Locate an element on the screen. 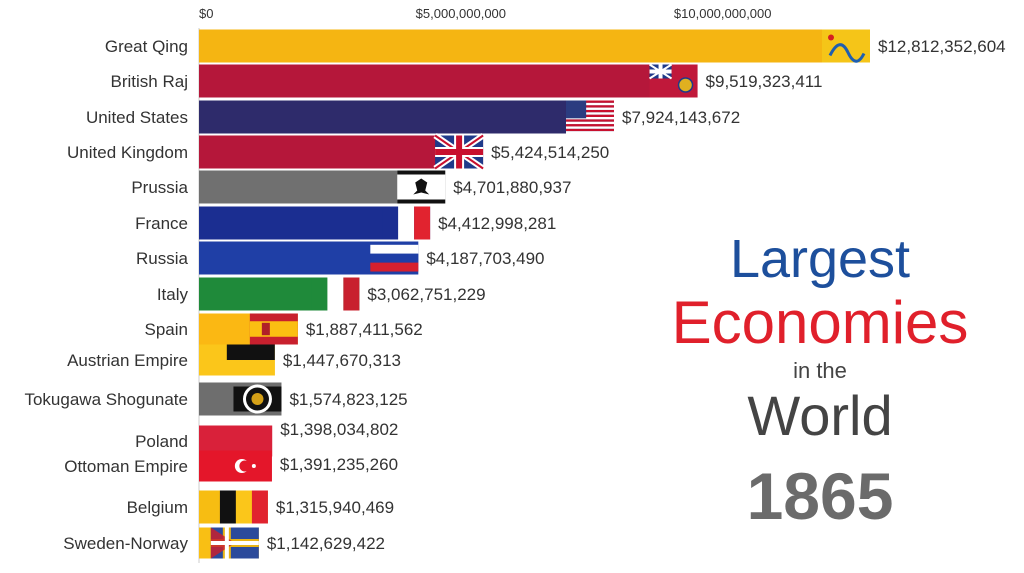 The height and width of the screenshot is (573, 1024). x-tick-label: $10,000,000,000 is located at coordinates (723, 13).